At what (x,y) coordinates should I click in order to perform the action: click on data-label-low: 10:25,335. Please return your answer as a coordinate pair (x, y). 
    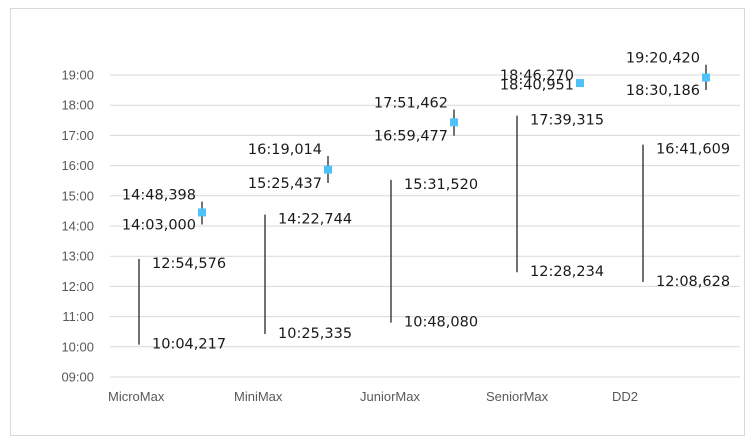
    Looking at the image, I should click on (315, 334).